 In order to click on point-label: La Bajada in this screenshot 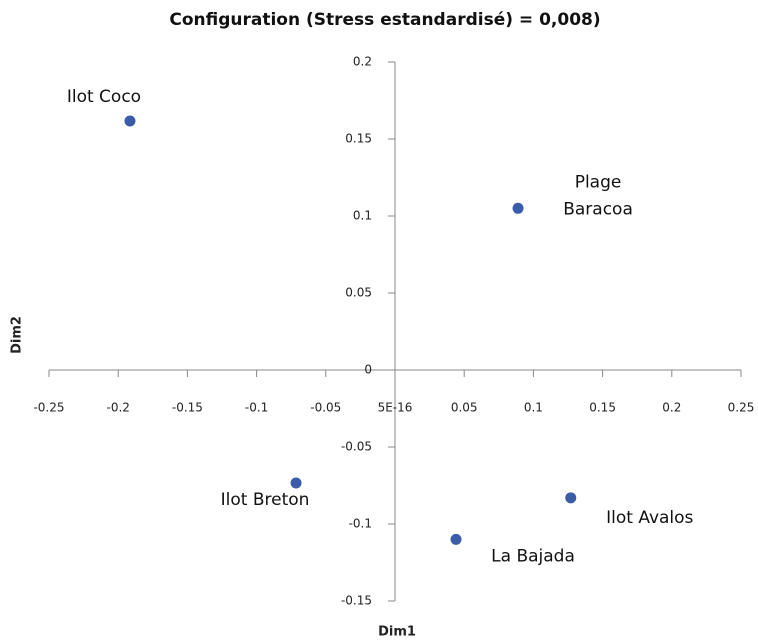, I will do `click(533, 556)`.